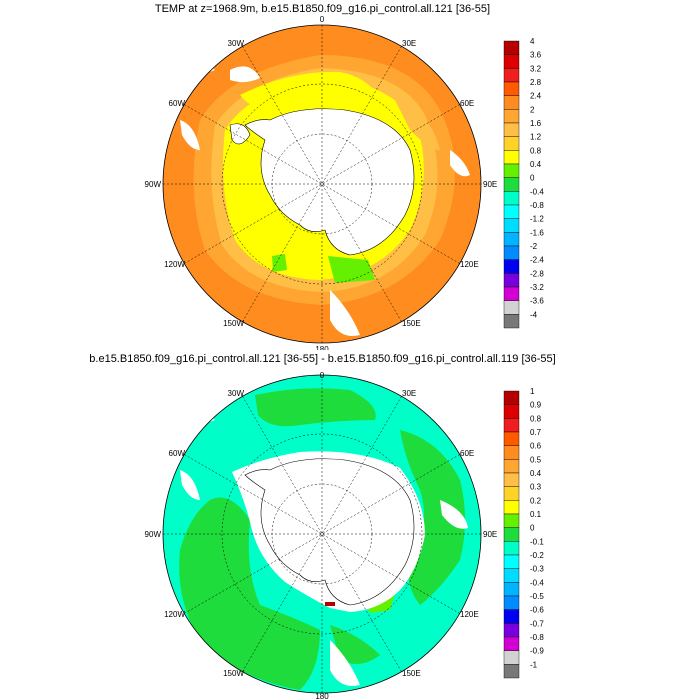 The width and height of the screenshot is (700, 700). Describe the element at coordinates (322, 347) in the screenshot. I see `lon-label-180: 180` at that location.